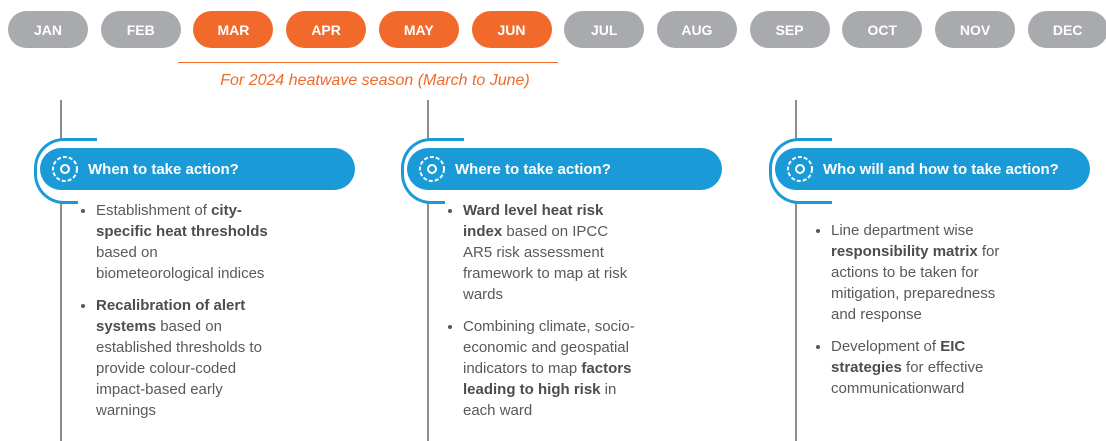 This screenshot has width=1106, height=441. I want to click on note-line, so click(368, 62).